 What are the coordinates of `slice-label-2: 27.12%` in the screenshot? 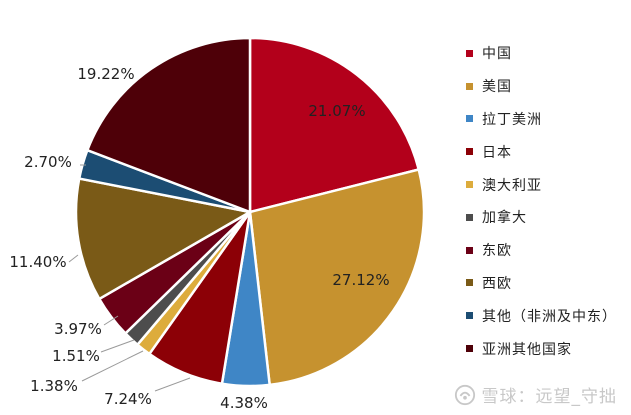 It's located at (360, 280).